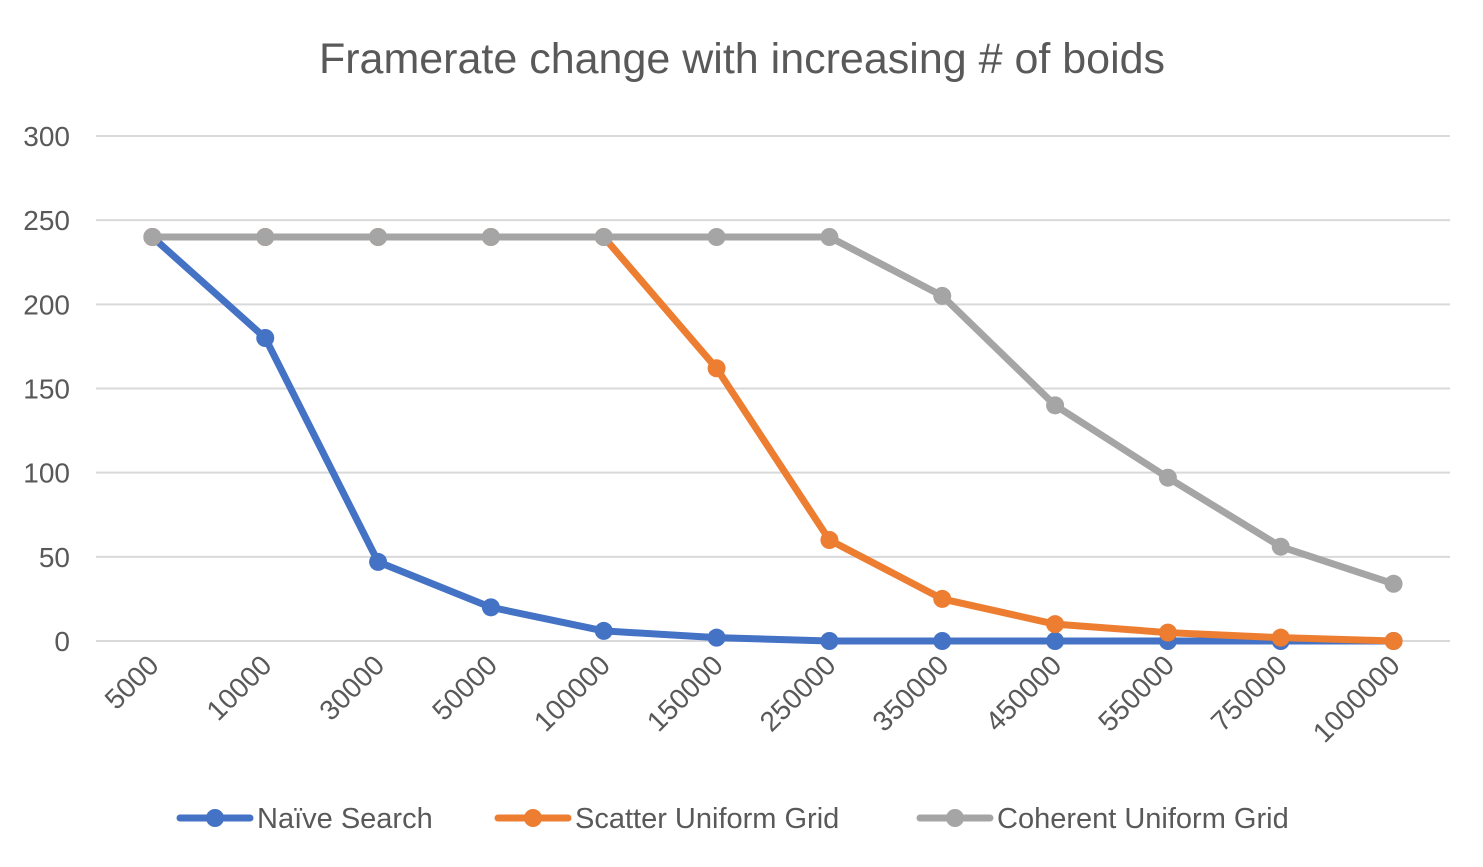 The image size is (1483, 867). Describe the element at coordinates (911, 693) in the screenshot. I see `x-tick-label: 350000` at that location.